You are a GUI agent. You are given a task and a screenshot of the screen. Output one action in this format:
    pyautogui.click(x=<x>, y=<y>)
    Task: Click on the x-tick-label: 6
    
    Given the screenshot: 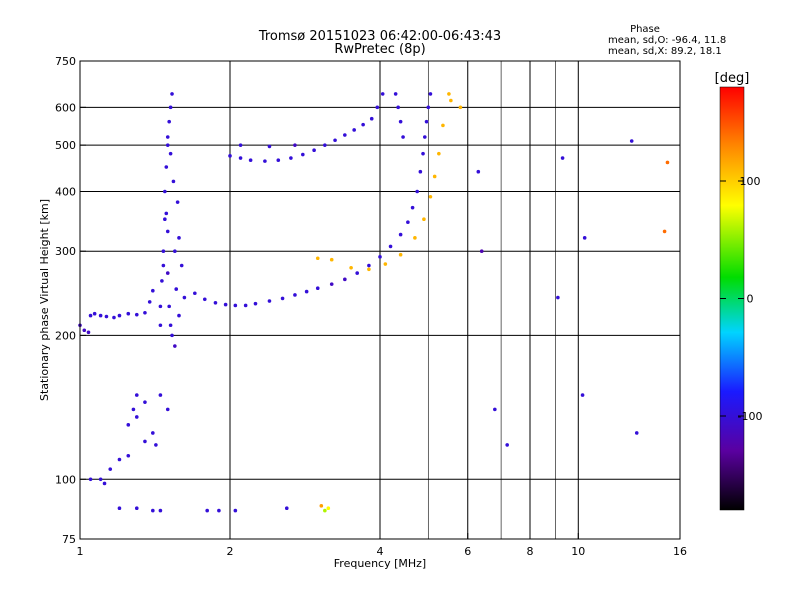 What is the action you would take?
    pyautogui.click(x=467, y=551)
    